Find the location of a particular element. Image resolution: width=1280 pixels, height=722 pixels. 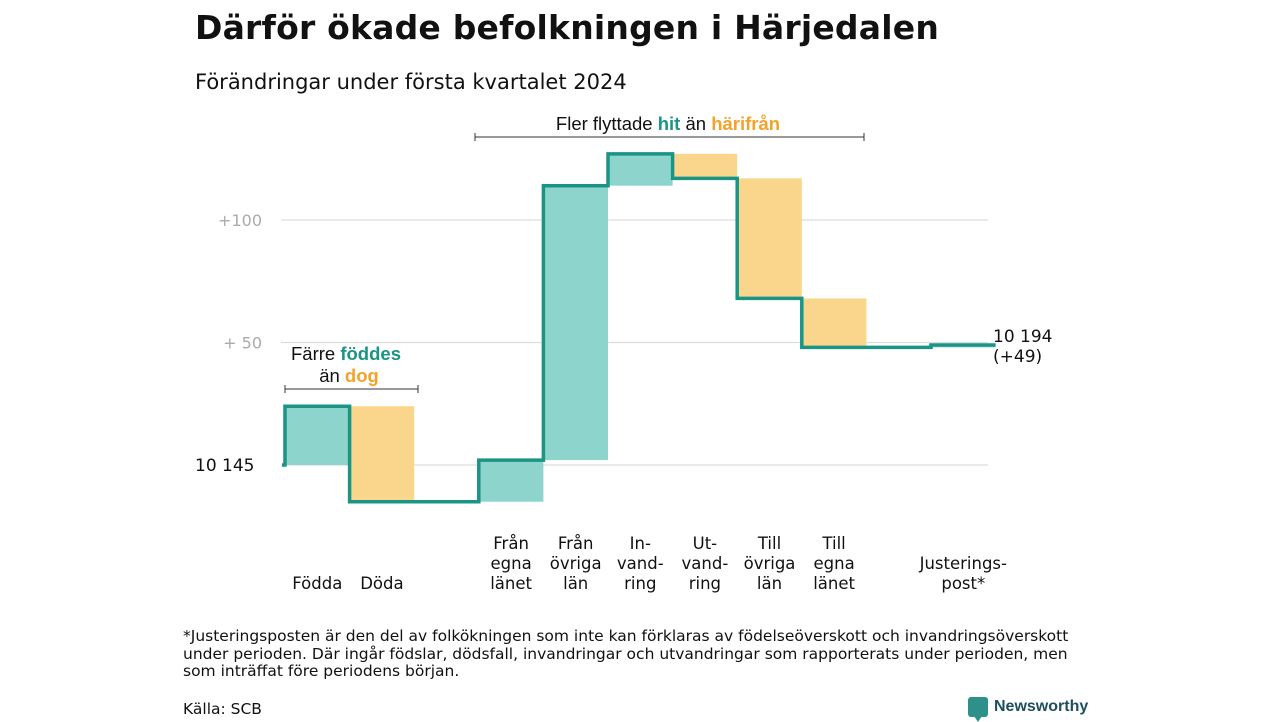

category-label: Döda is located at coordinates (381, 583).